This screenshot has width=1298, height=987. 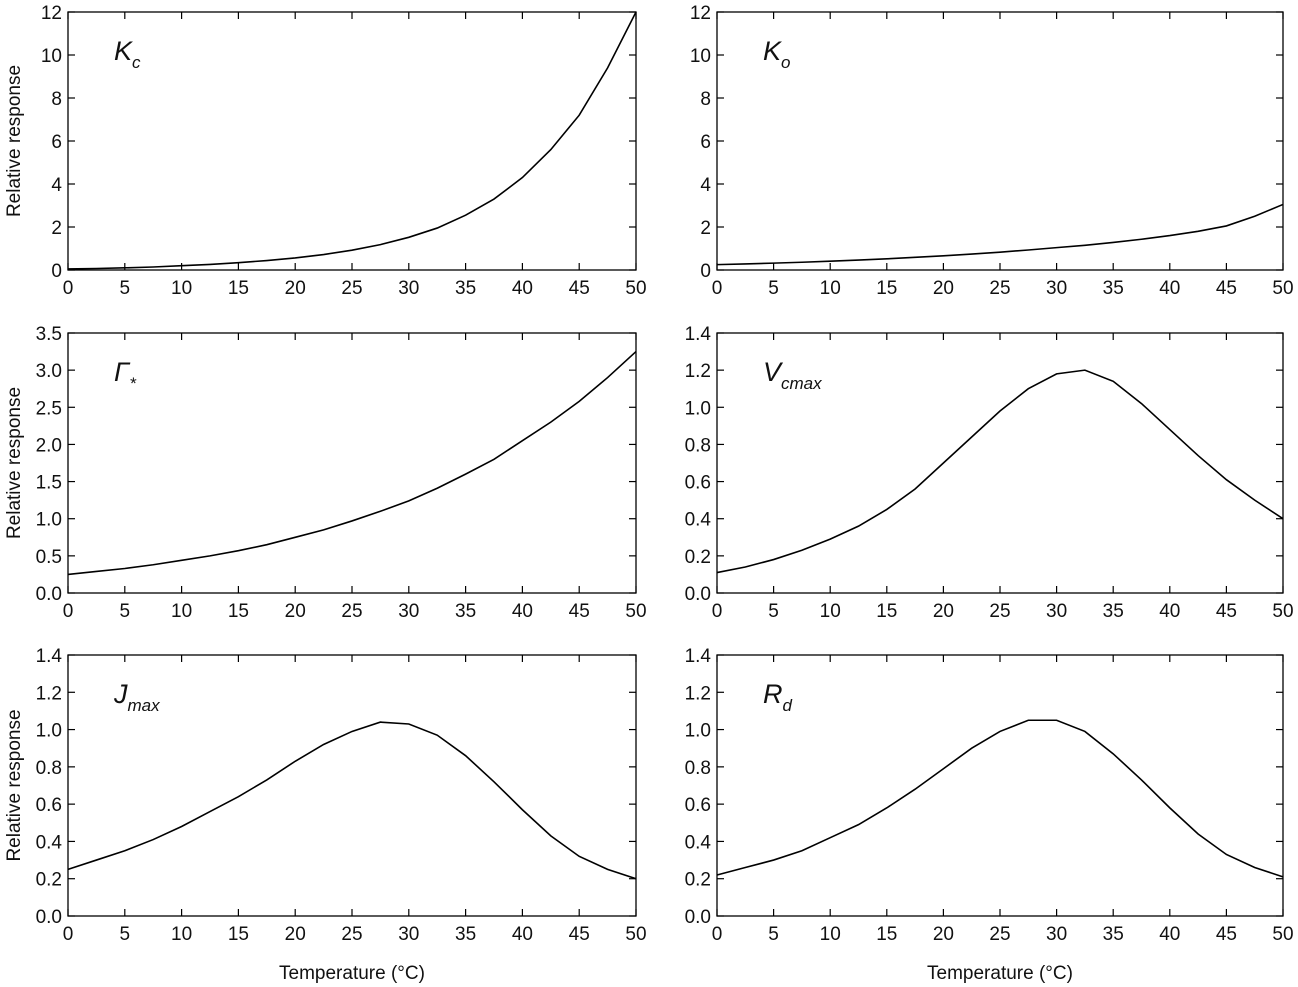 What do you see at coordinates (49, 445) in the screenshot?
I see `y-tick-label: 2.0` at bounding box center [49, 445].